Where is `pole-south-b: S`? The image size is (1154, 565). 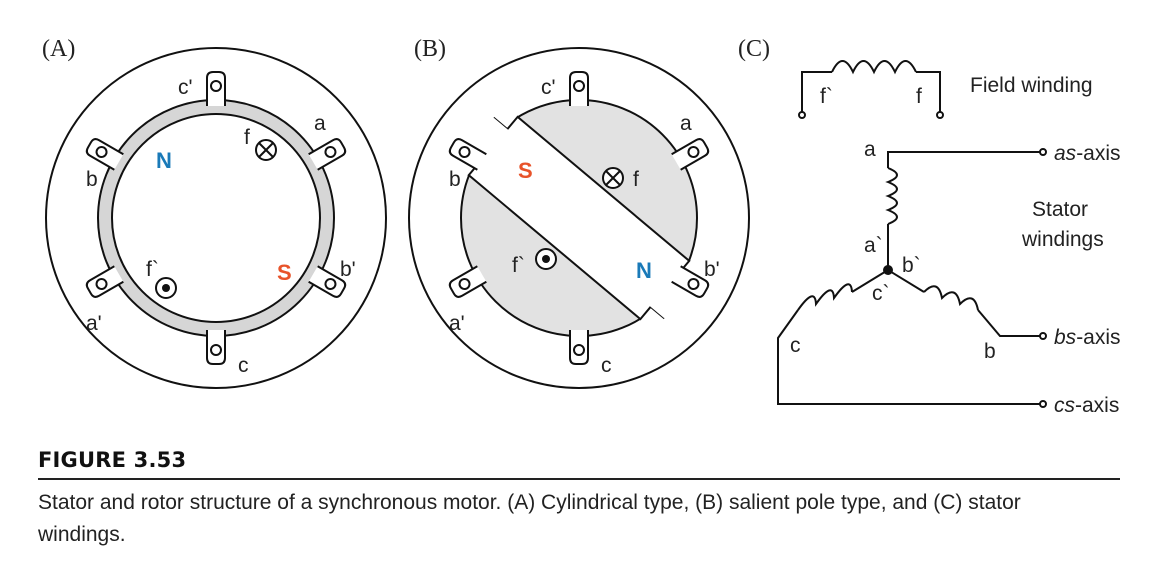
pole-south-b: S is located at coordinates (525, 170).